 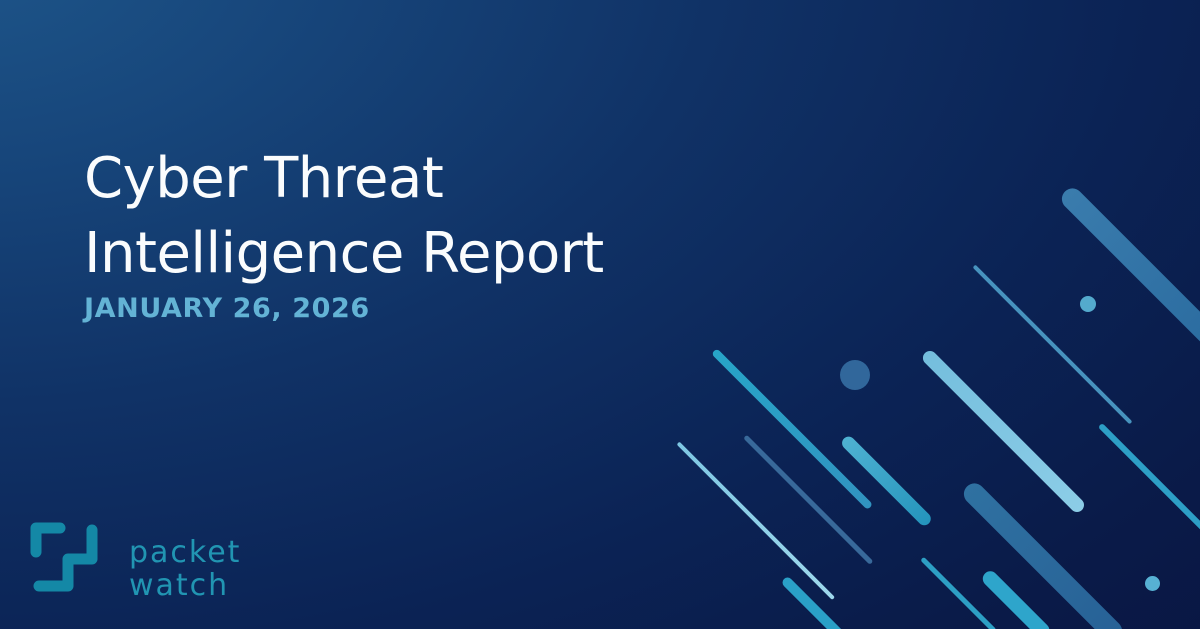 I want to click on wordmark-line-2: watch, so click(x=179, y=585).